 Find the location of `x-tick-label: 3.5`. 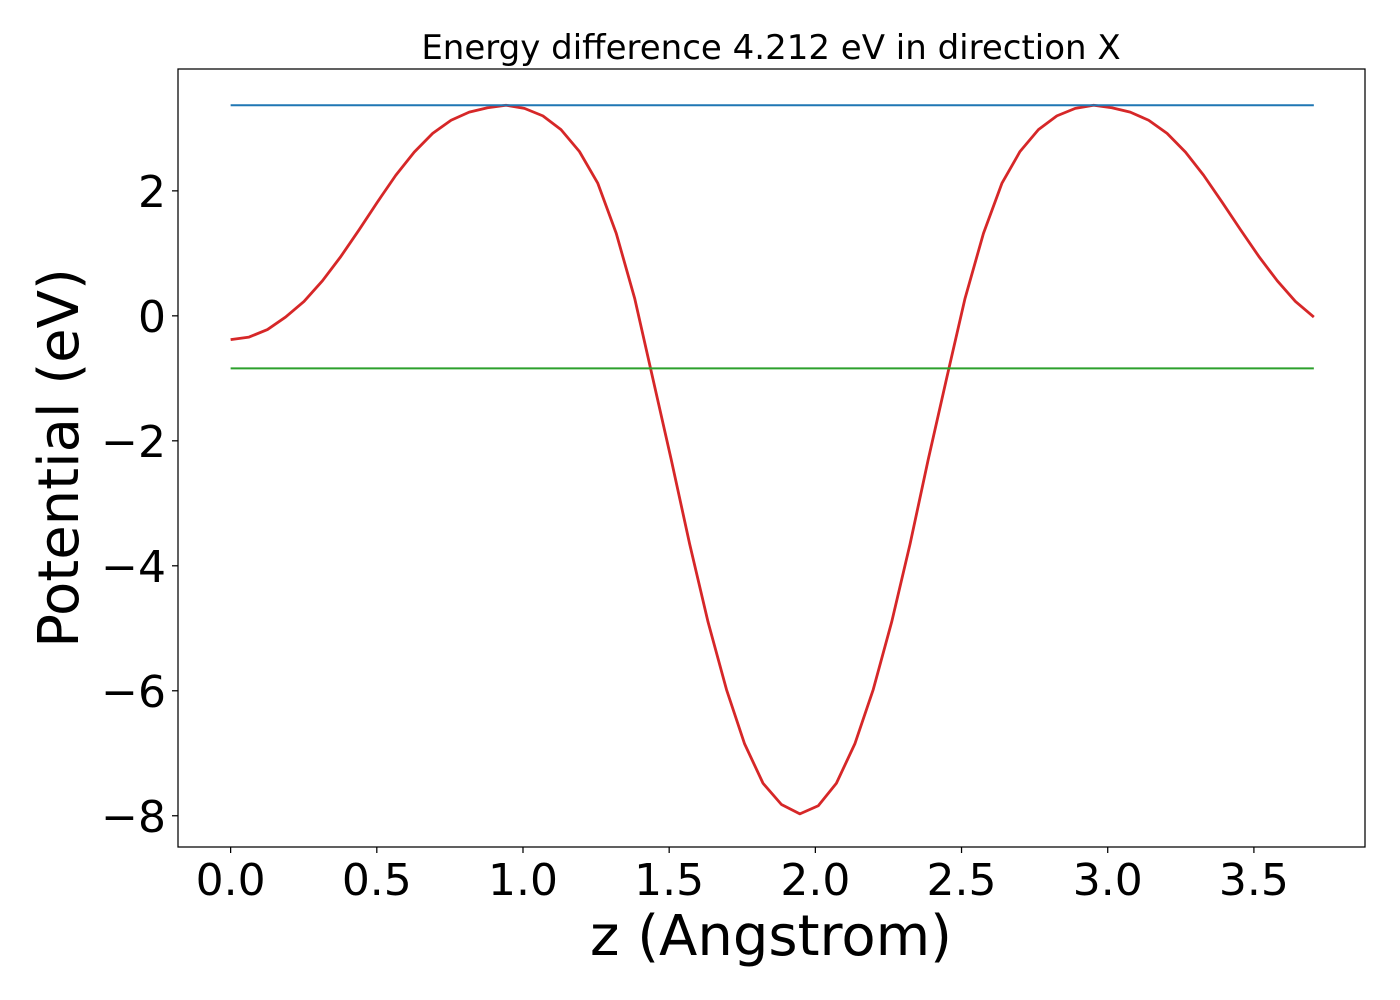

x-tick-label: 3.5 is located at coordinates (1254, 880).